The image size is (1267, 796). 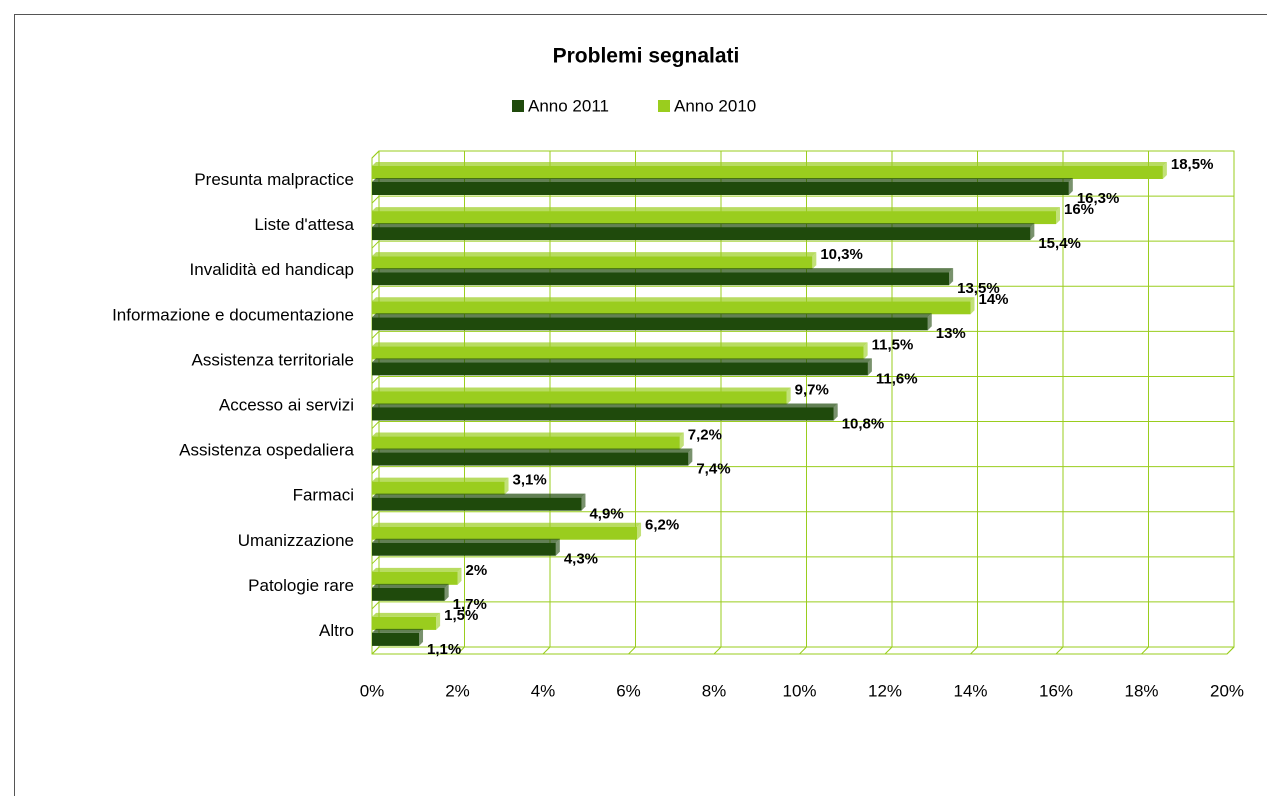 I want to click on x-tick-label: 16%, so click(x=1056, y=690).